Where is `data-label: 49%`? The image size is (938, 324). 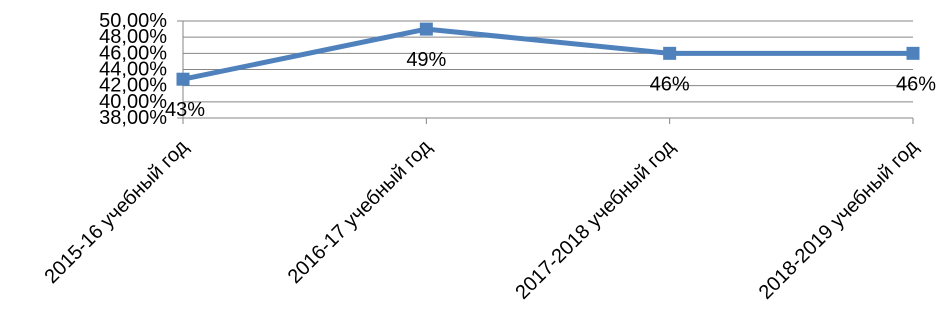 data-label: 49% is located at coordinates (426, 60).